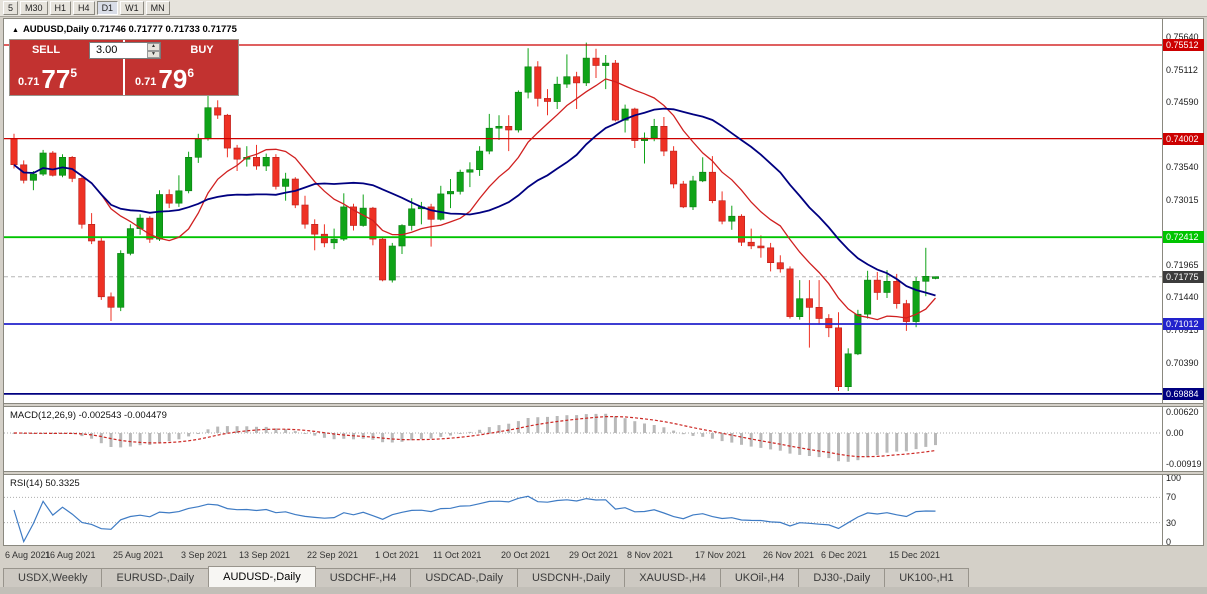 This screenshot has height=594, width=1207. I want to click on macd-plot, so click(583, 439).